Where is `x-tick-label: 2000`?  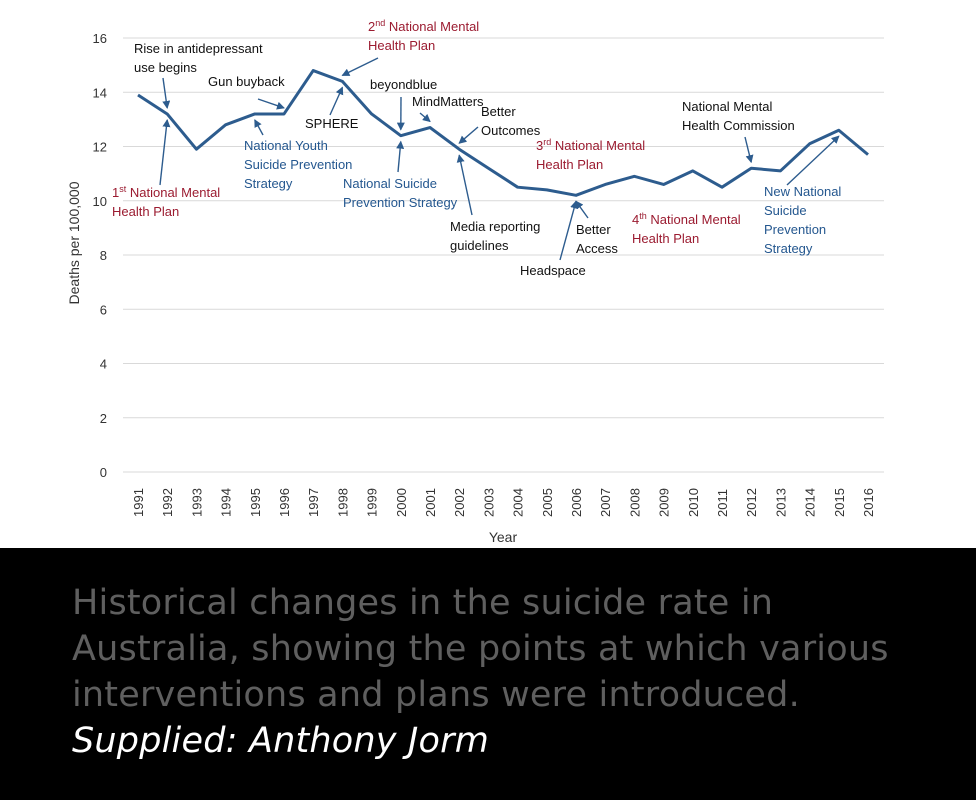 x-tick-label: 2000 is located at coordinates (401, 502).